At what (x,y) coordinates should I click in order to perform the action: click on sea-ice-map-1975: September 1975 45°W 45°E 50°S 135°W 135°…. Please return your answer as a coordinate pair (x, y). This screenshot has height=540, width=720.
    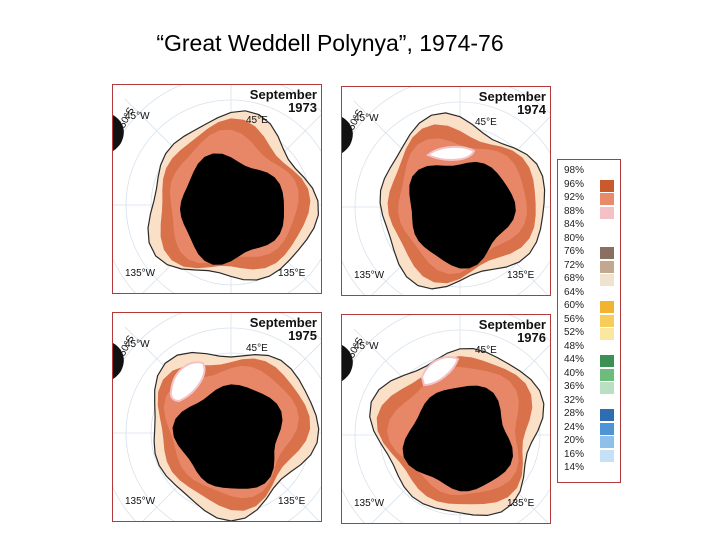
    Looking at the image, I should click on (217, 417).